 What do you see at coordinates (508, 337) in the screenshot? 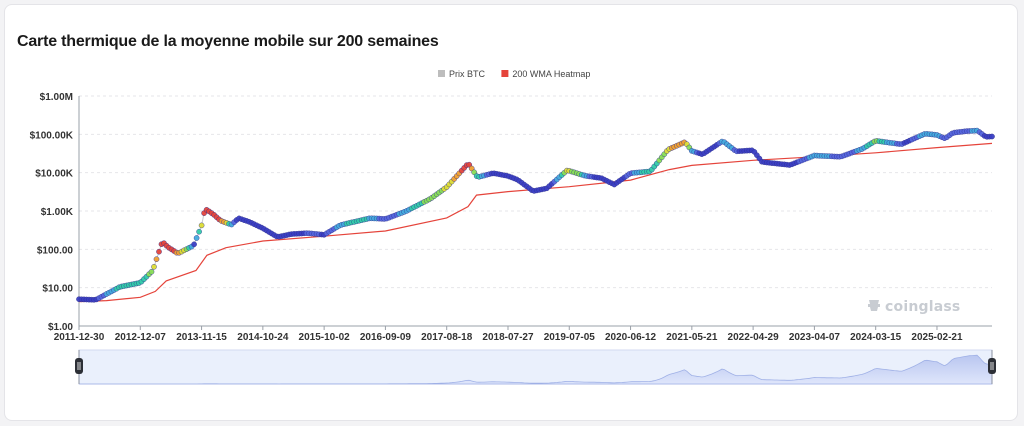
I see `x-tick-label: 2018-07-27` at bounding box center [508, 337].